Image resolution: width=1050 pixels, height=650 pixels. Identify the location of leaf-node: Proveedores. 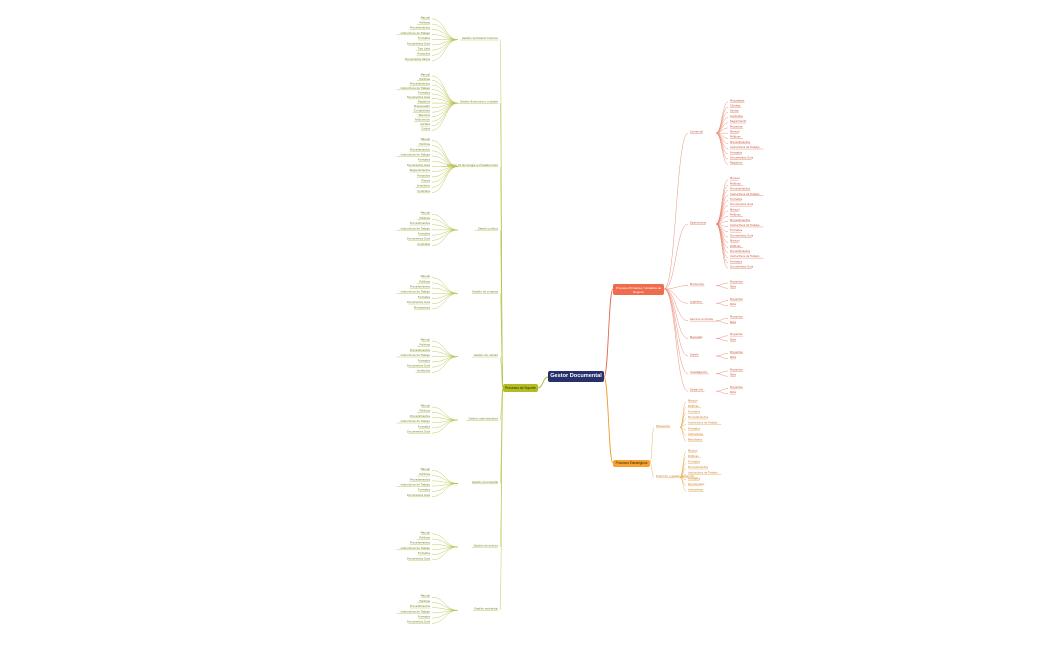
(422, 307).